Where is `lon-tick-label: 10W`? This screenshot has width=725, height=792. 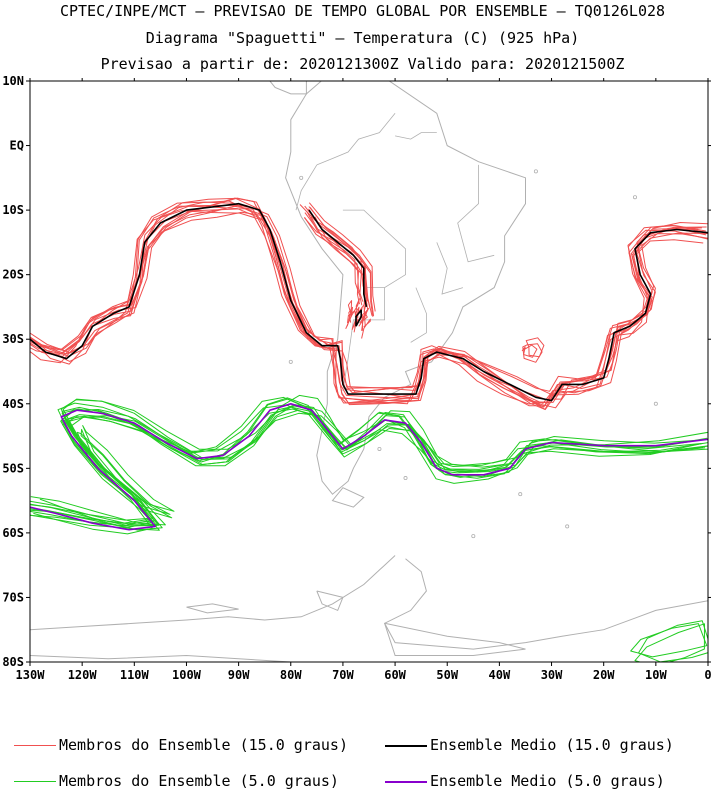 lon-tick-label: 10W is located at coordinates (656, 675).